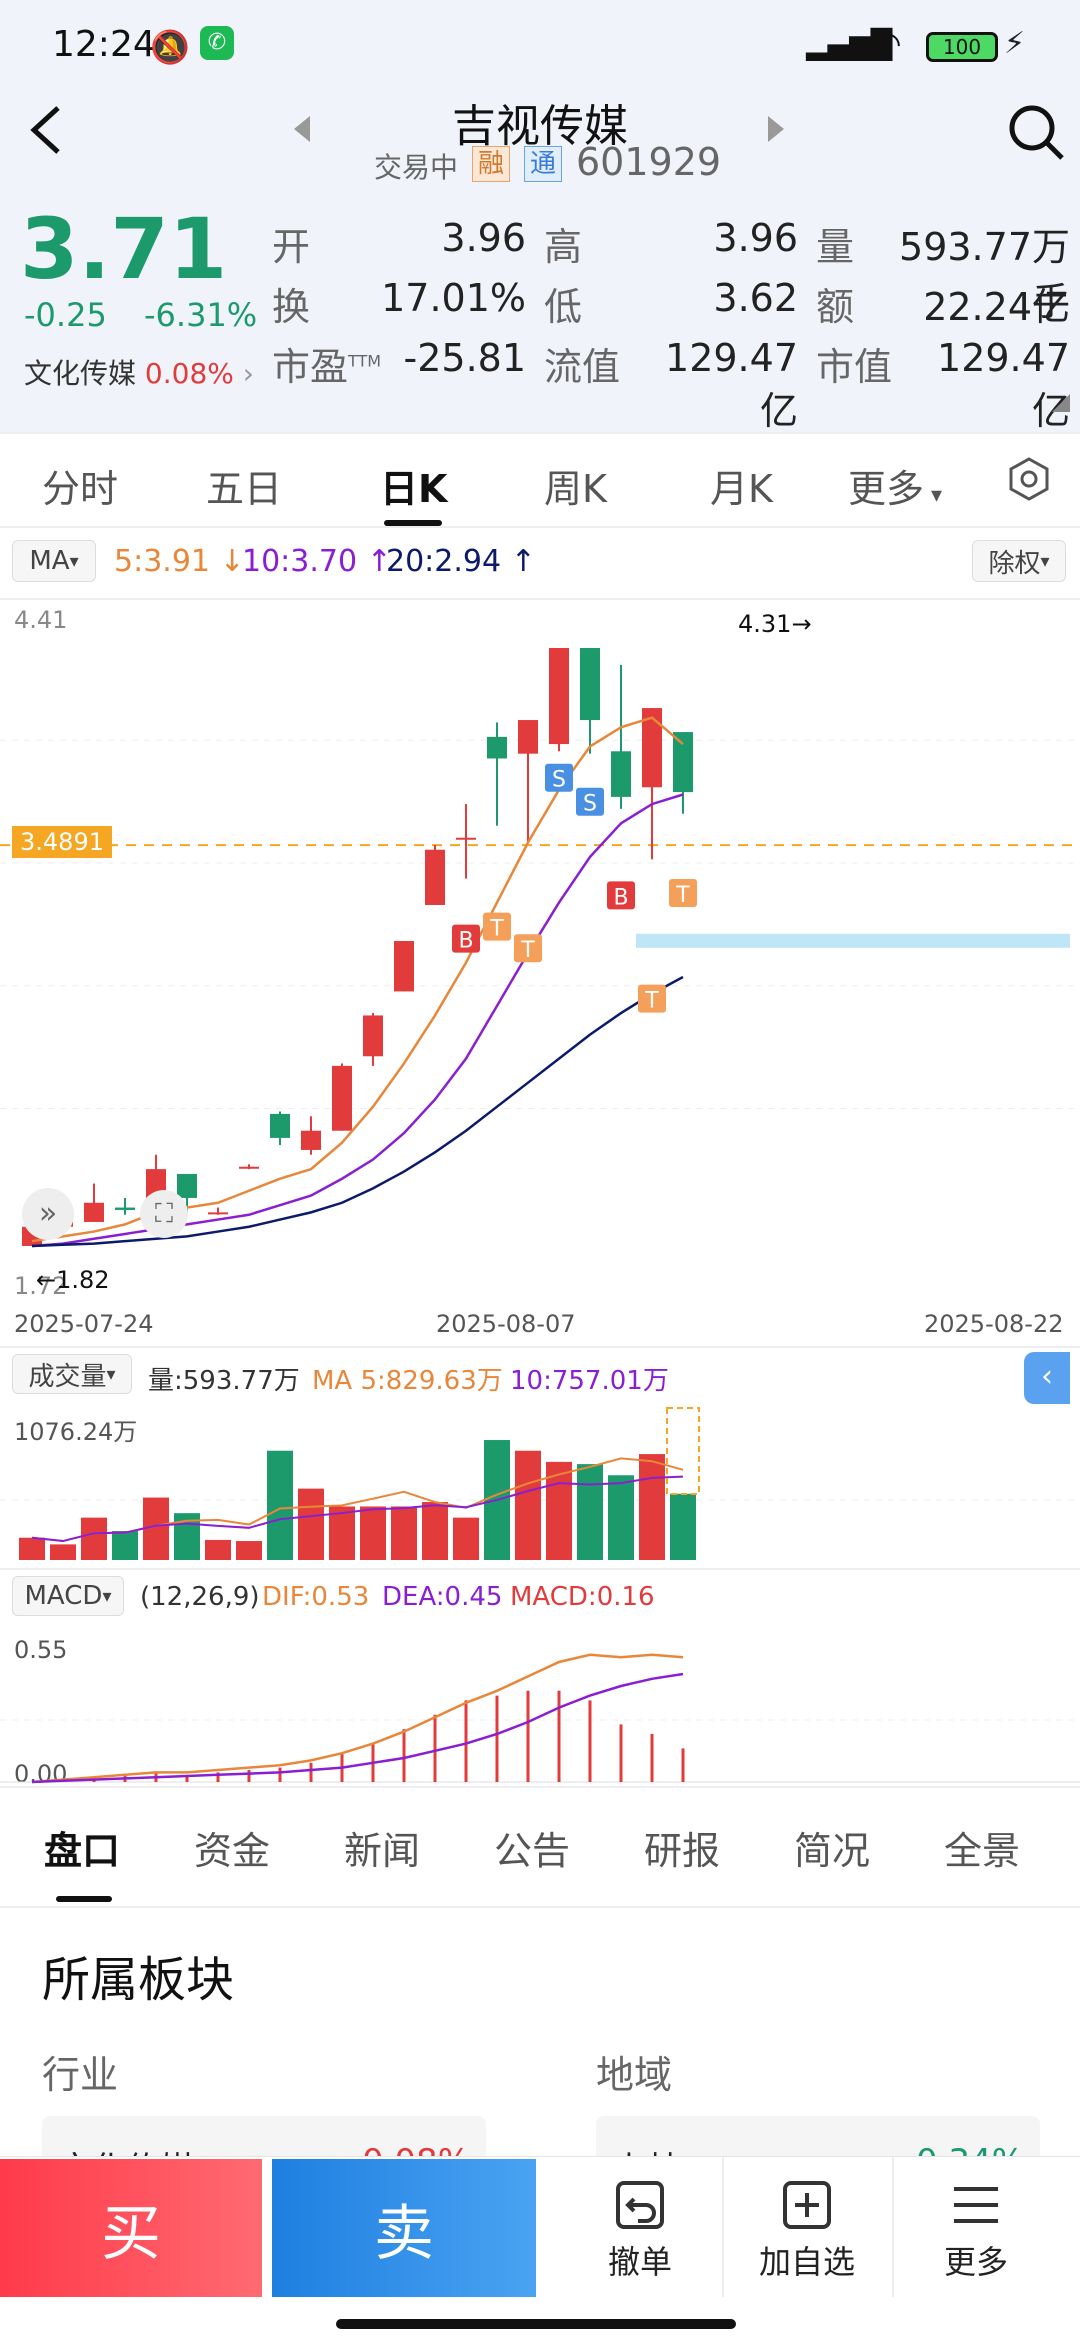 This screenshot has width=1080, height=2340. Describe the element at coordinates (563, 307) in the screenshot. I see `low-label: 低` at that location.